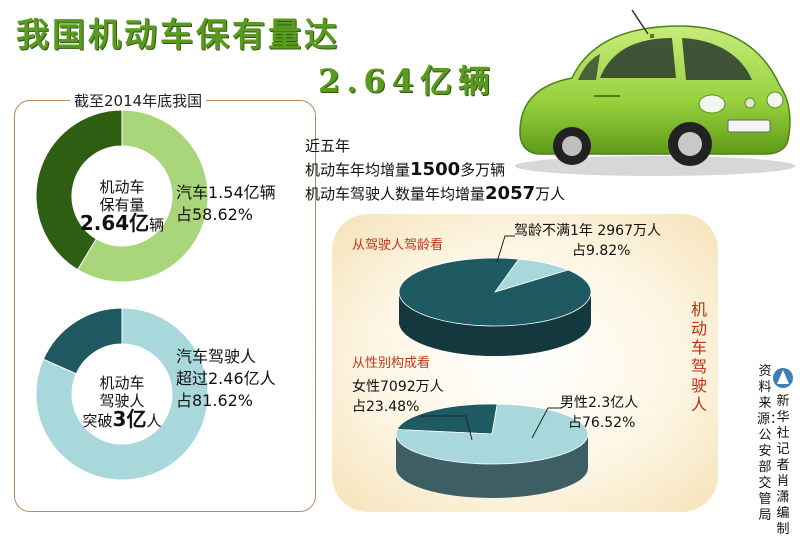  I want to click on donut1-center-value: 2.64亿, so click(114, 223).